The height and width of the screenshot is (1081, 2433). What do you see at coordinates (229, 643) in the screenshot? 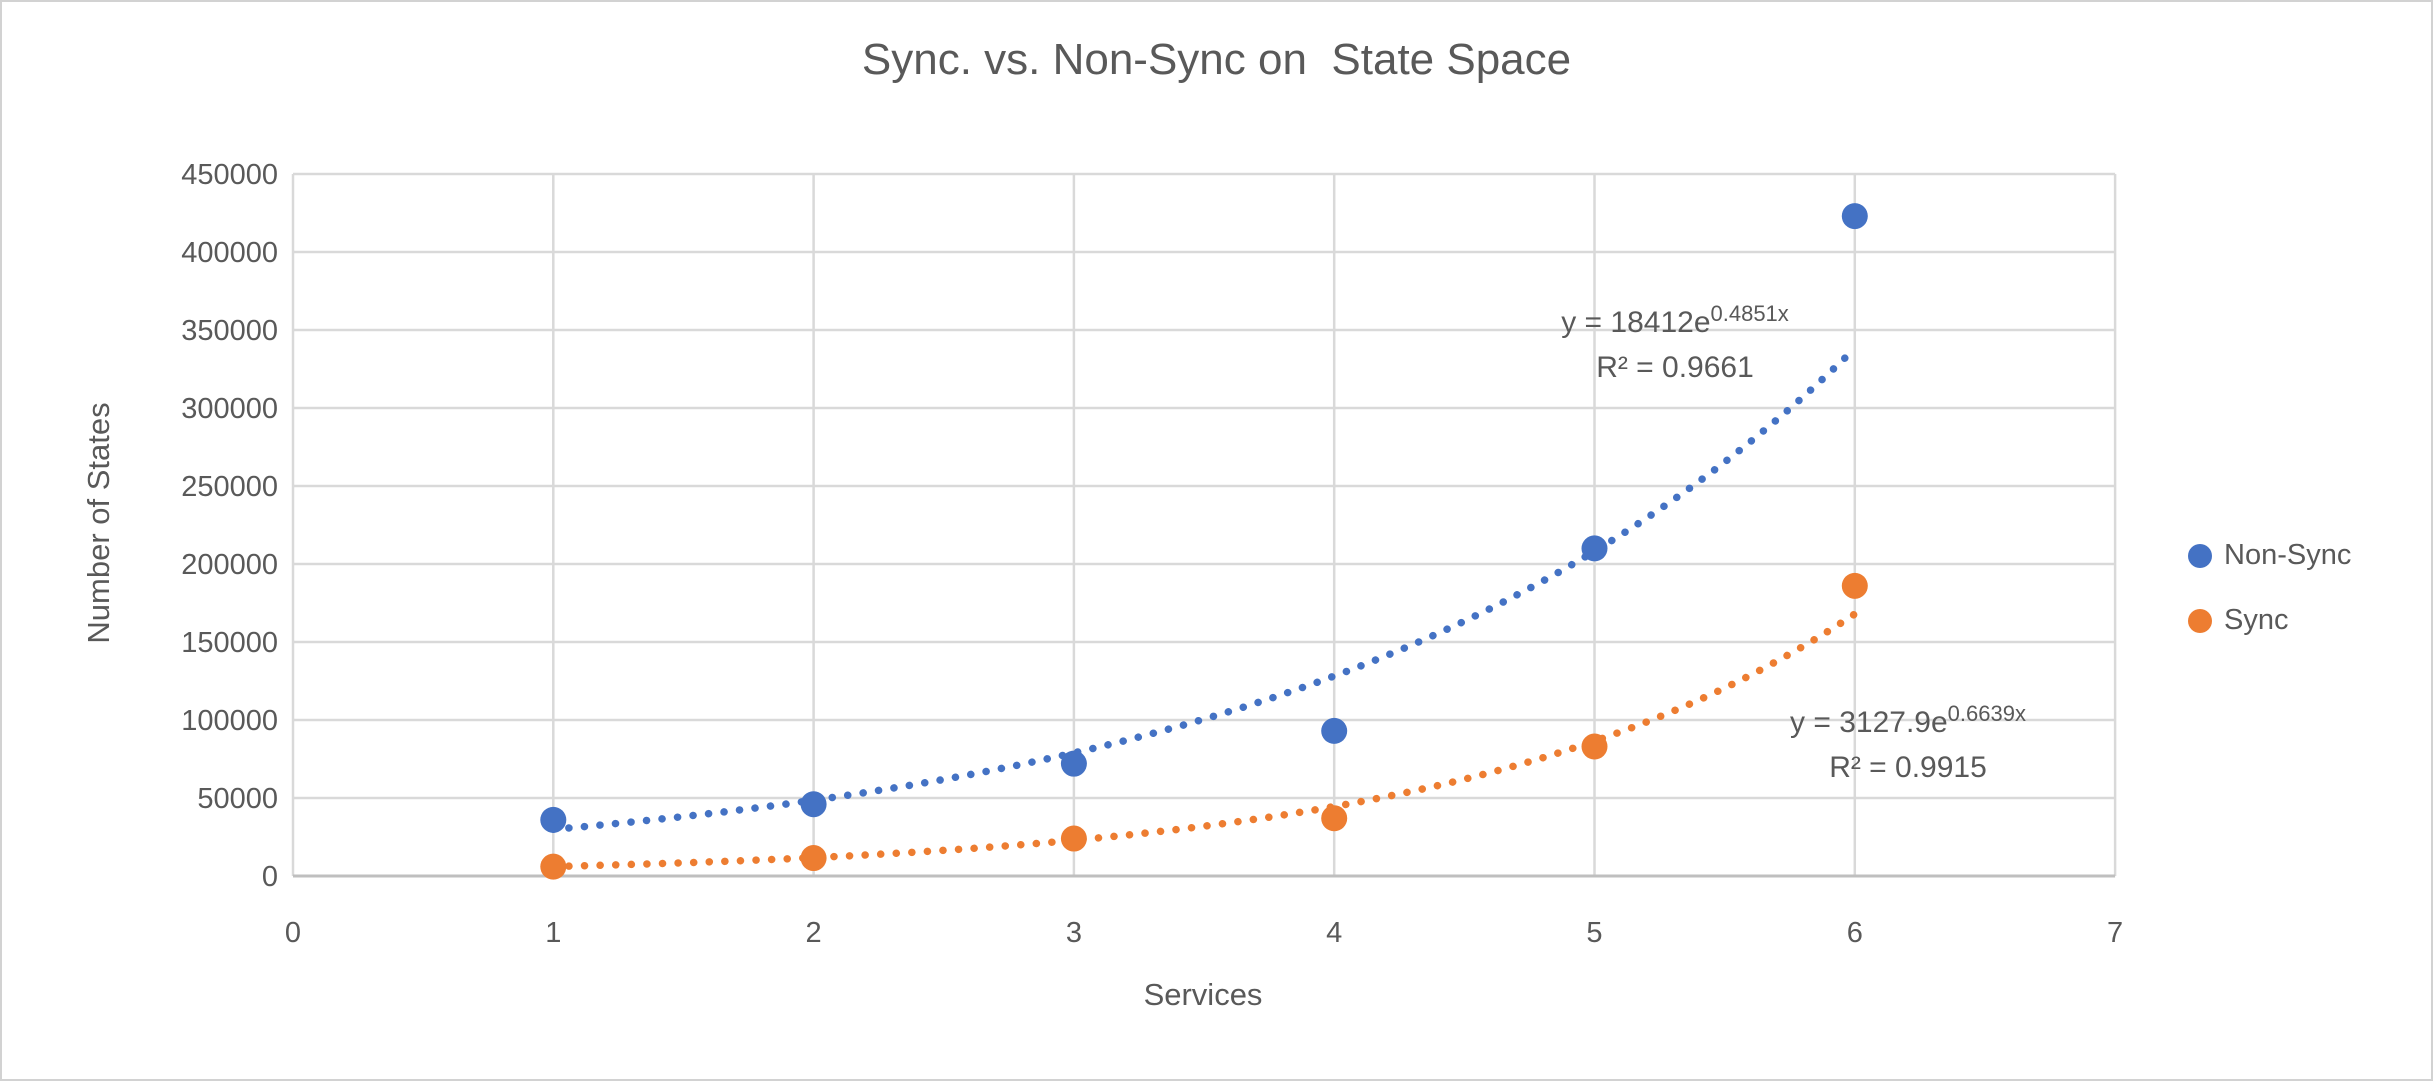
I see `y-tick-label: 150000` at bounding box center [229, 643].